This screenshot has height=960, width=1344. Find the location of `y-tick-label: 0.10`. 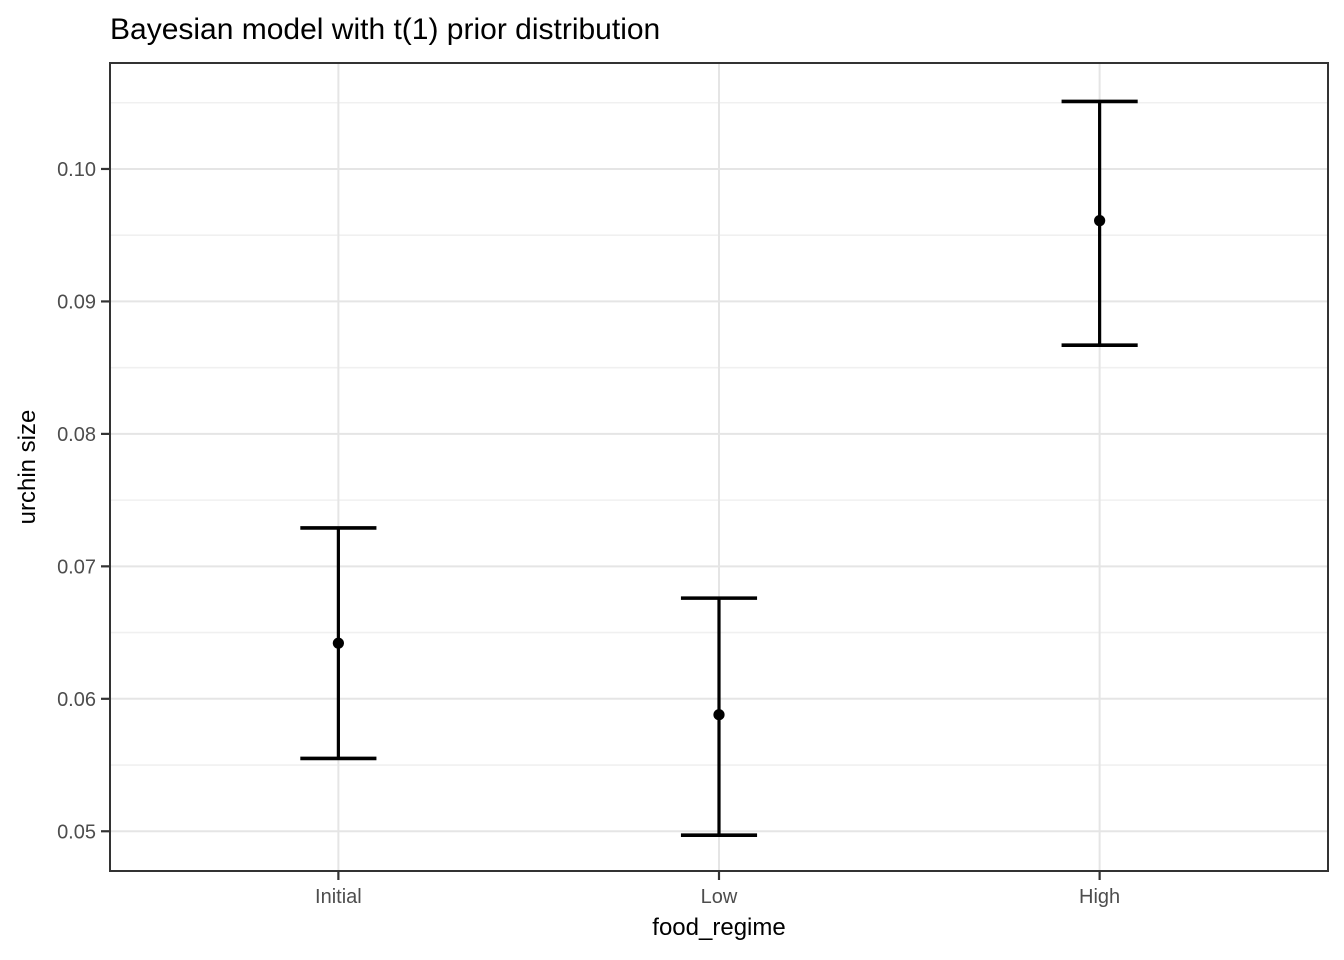

y-tick-label: 0.10 is located at coordinates (76, 170).